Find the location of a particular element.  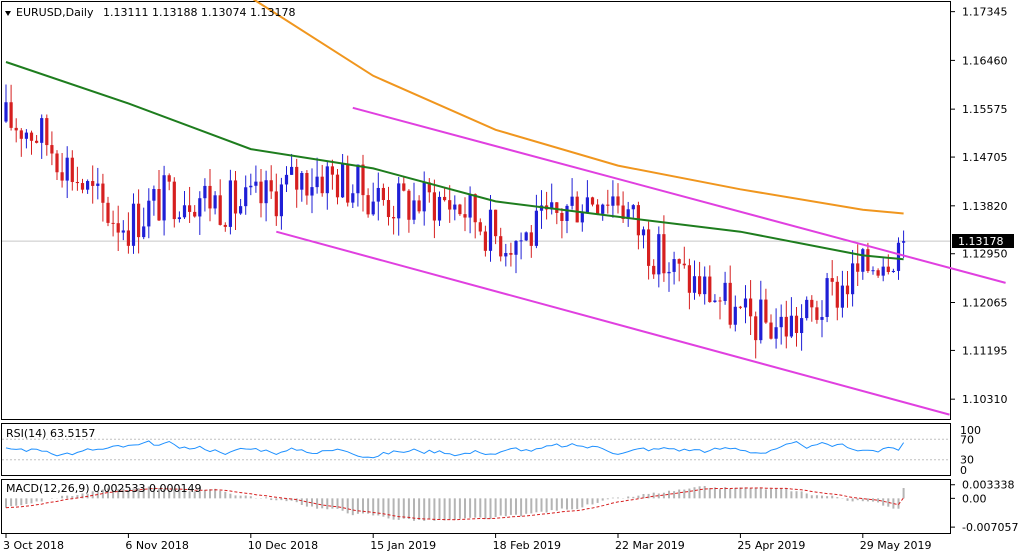

rsi-panel is located at coordinates (476, 449).